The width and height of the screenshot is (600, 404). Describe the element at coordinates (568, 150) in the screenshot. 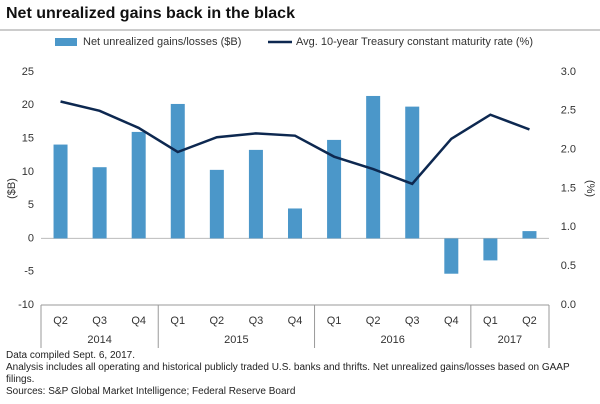

I see `y2-tick-label: 2.0` at that location.